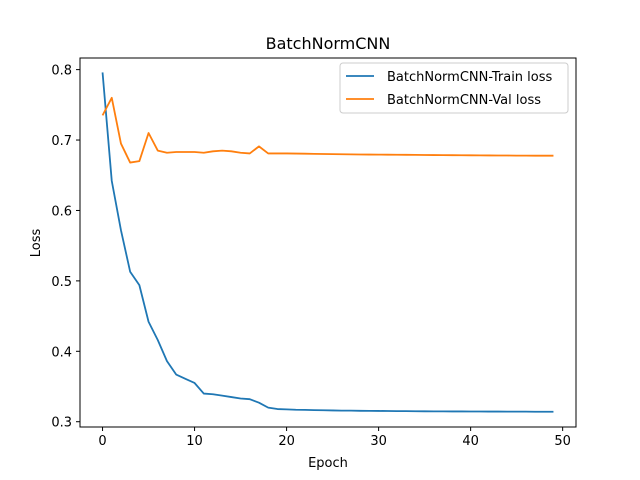  What do you see at coordinates (334, 438) in the screenshot?
I see `x-axis: 0 10 20 30 40 50` at bounding box center [334, 438].